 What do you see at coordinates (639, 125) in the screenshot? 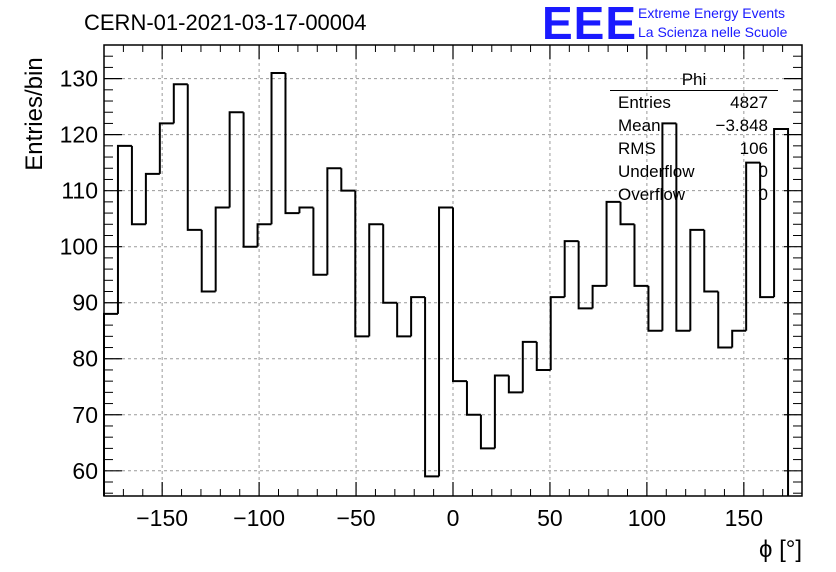
I see `stats-label: Mean` at bounding box center [639, 125].